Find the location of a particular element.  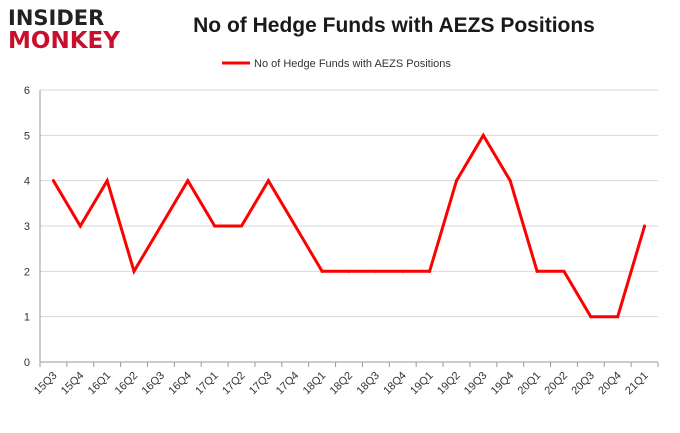

data-point-16Q2 is located at coordinates (134, 271).